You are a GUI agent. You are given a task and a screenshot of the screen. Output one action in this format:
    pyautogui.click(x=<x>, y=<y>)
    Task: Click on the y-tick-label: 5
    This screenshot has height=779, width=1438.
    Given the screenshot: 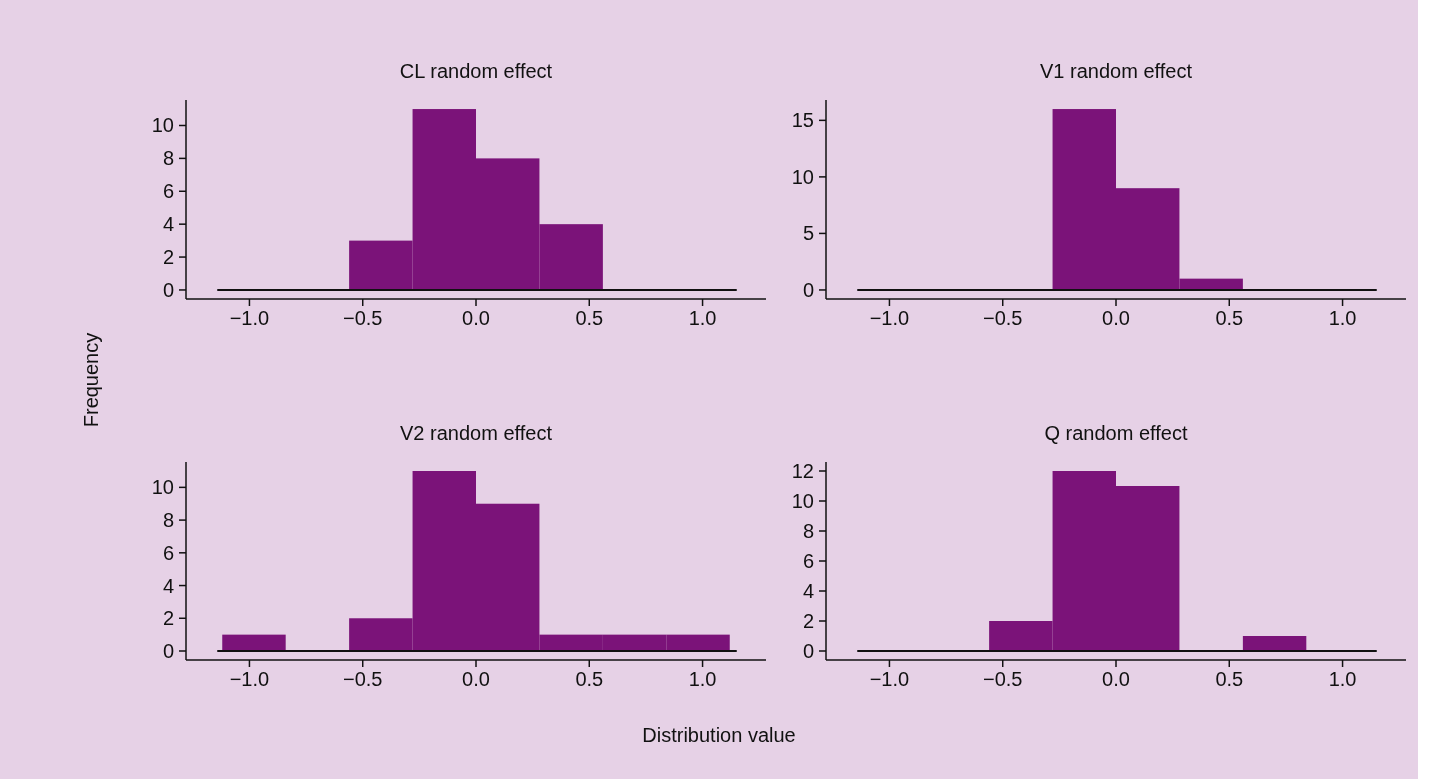 What is the action you would take?
    pyautogui.click(x=808, y=233)
    